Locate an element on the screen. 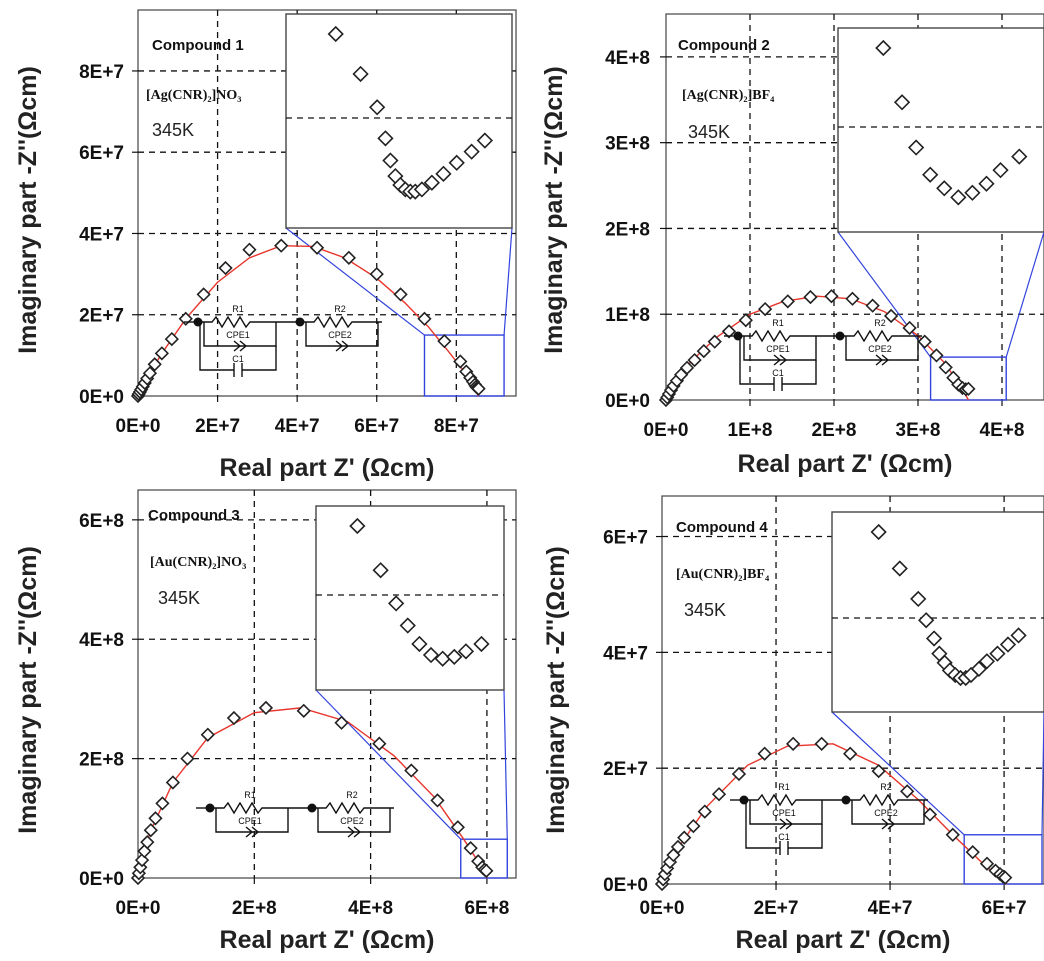 The height and width of the screenshot is (961, 1044). y-tick-label: 6E+7 is located at coordinates (101, 153).